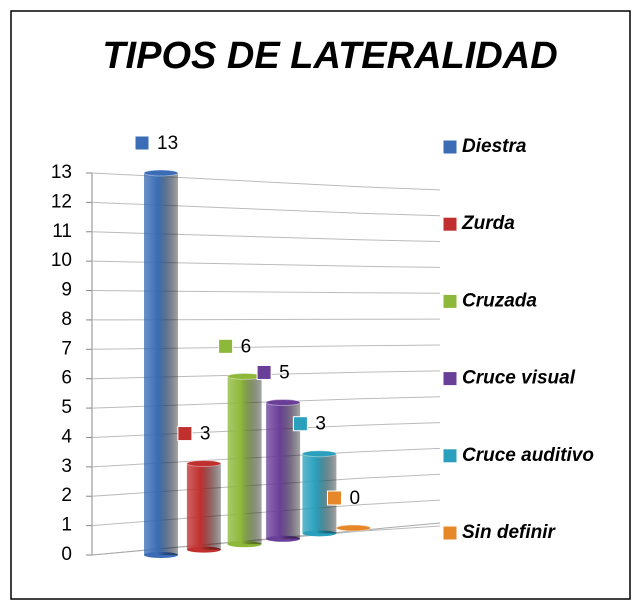  What do you see at coordinates (66, 348) in the screenshot?
I see `y-tick-label: 7` at bounding box center [66, 348].